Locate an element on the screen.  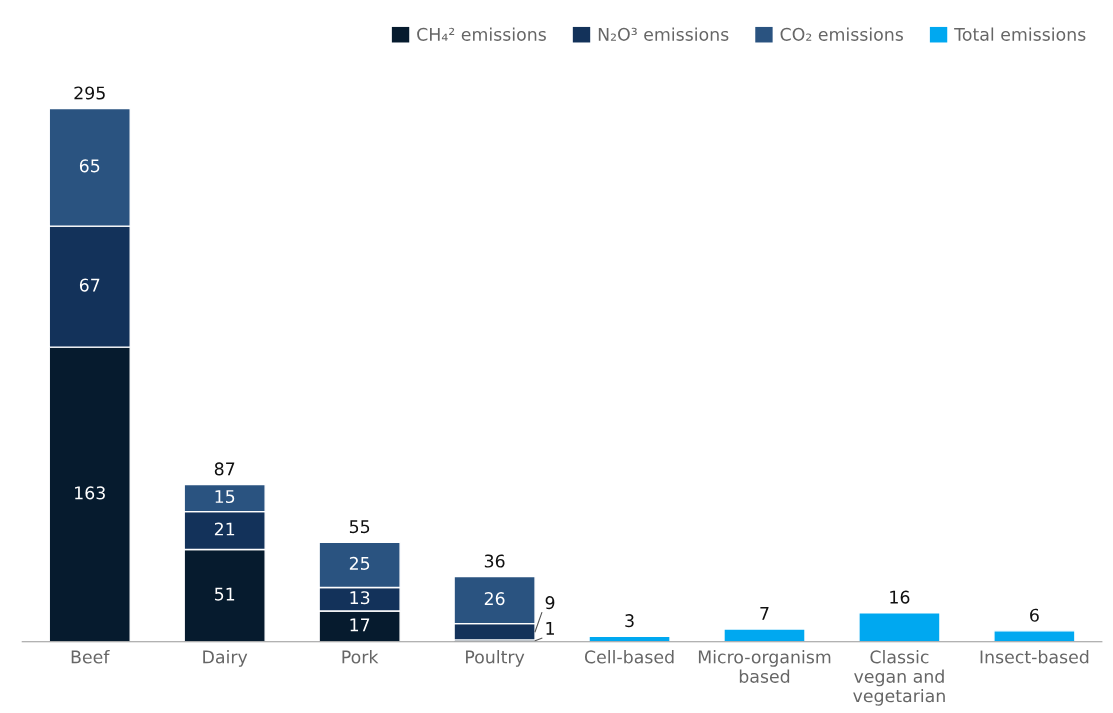
legend-label: Total emissions is located at coordinates (1020, 34).